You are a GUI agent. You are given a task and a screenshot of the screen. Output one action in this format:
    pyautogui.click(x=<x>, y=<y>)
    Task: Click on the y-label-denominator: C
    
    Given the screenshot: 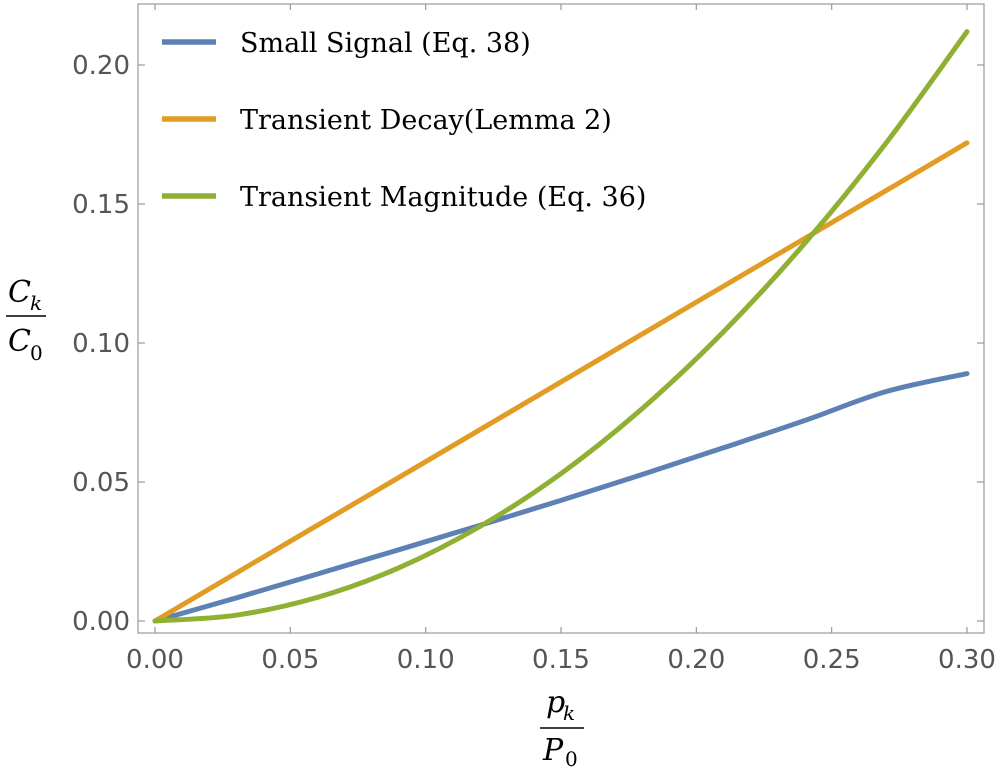 What is the action you would take?
    pyautogui.click(x=19, y=341)
    